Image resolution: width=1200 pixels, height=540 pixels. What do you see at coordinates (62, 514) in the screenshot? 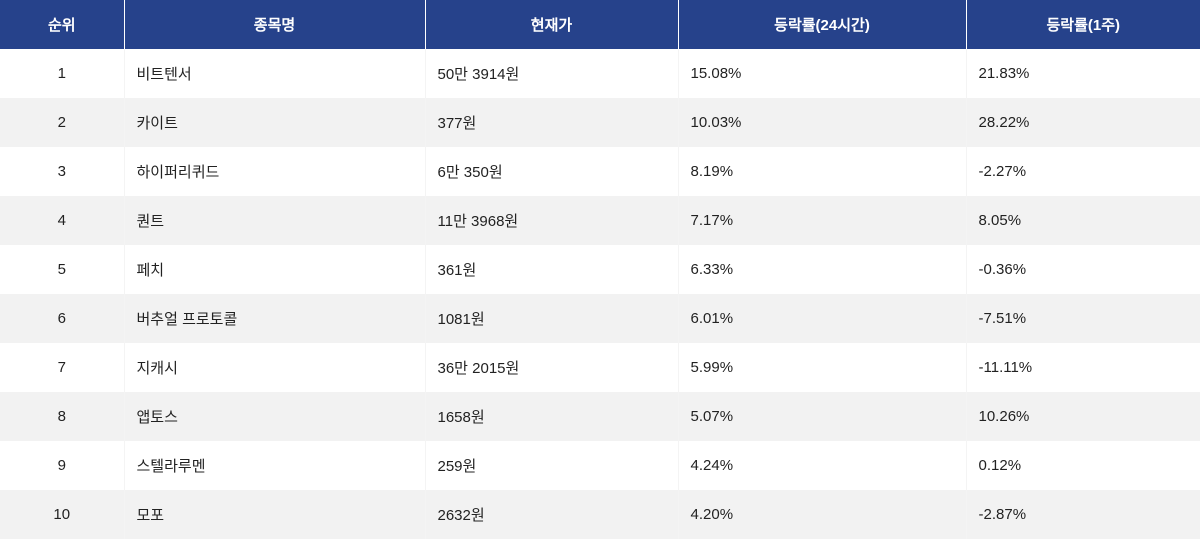
I see `rank-cell: 10` at bounding box center [62, 514].